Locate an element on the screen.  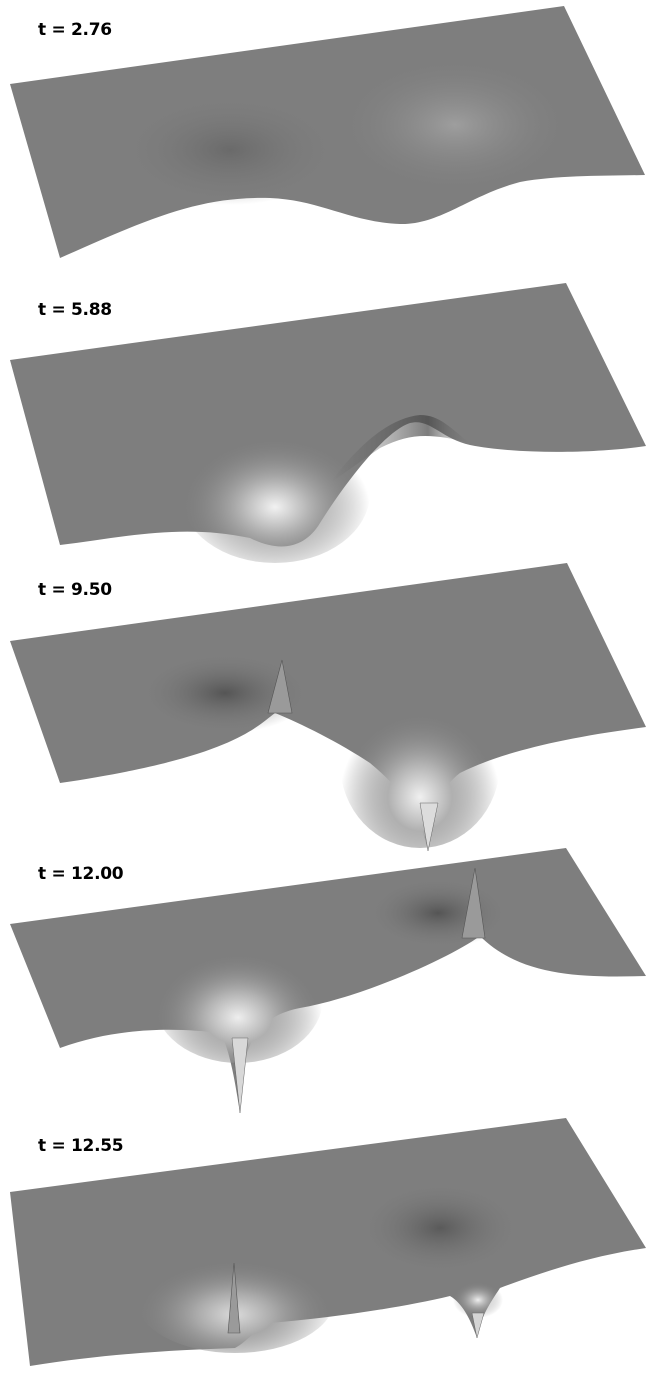
dimple-shading is located at coordinates (478, 1300).